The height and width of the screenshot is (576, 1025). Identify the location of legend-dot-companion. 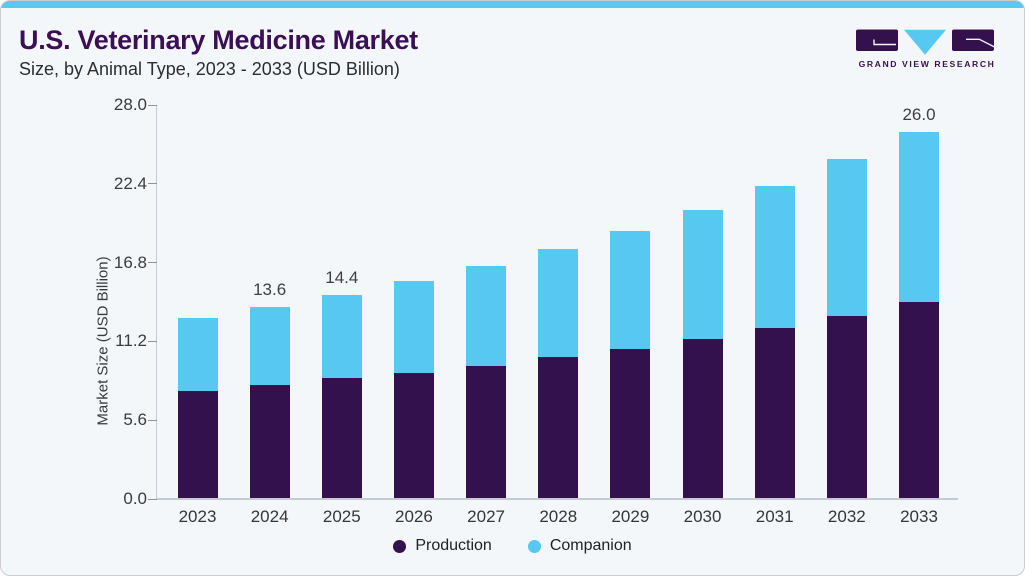
(534, 546).